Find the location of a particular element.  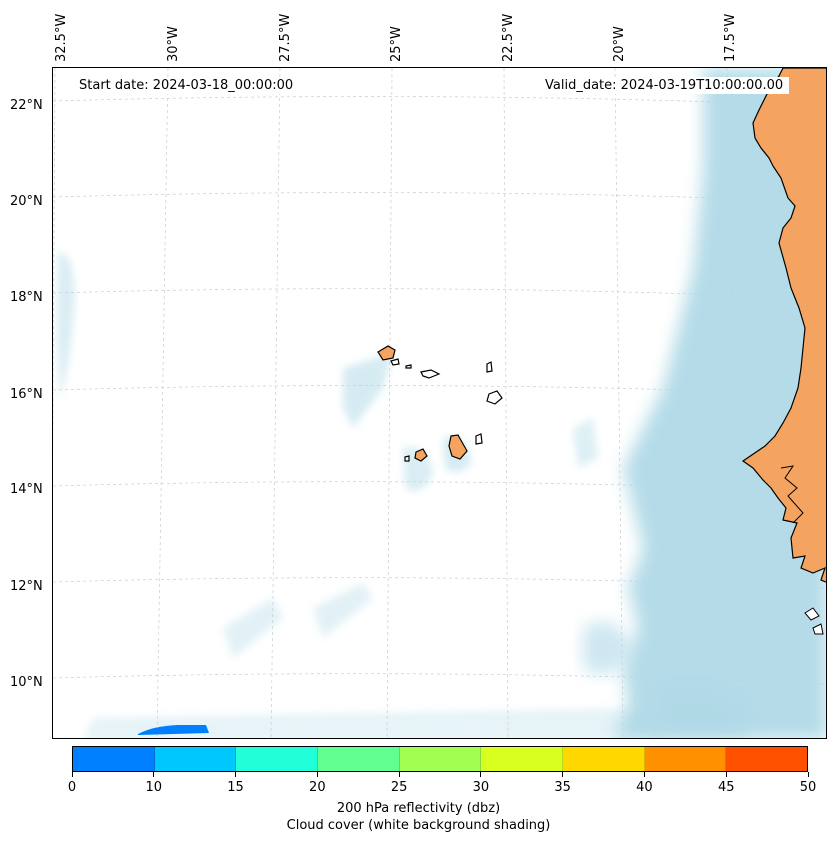

fogo-island is located at coordinates (421, 455).